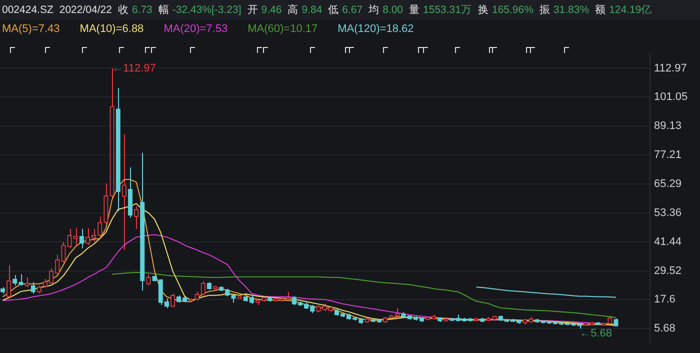 This screenshot has height=353, width=700. What do you see at coordinates (327, 10) in the screenshot?
I see `chart-title: 002424.SZ 2022/04/22 收 6.73 幅 -32.43%[-3.23] 开 9.46 高 9.84 低 6.67 均 8.00 量 1553.31万 换 165.96% 振 31.83% 额 124.19亿` at bounding box center [327, 10].